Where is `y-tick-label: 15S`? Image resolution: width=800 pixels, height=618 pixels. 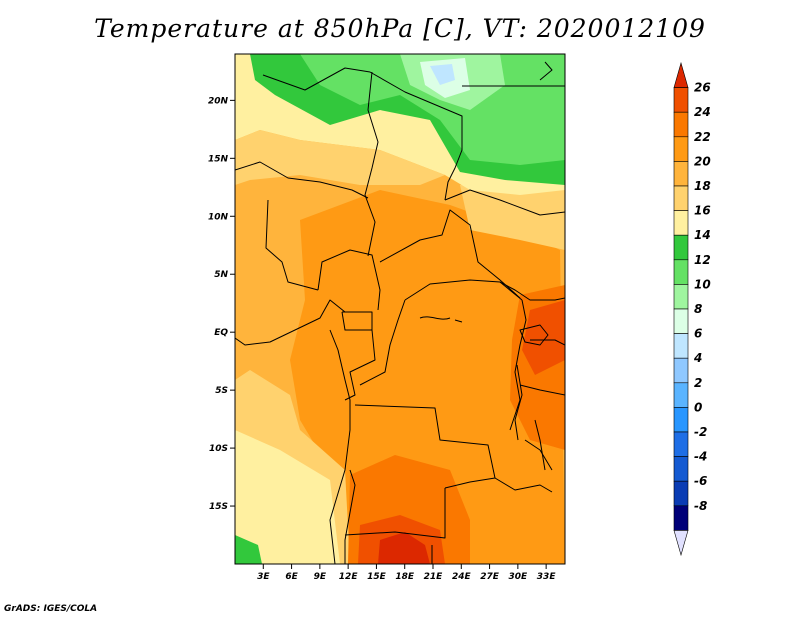 y-tick-label: 15S is located at coordinates (218, 507).